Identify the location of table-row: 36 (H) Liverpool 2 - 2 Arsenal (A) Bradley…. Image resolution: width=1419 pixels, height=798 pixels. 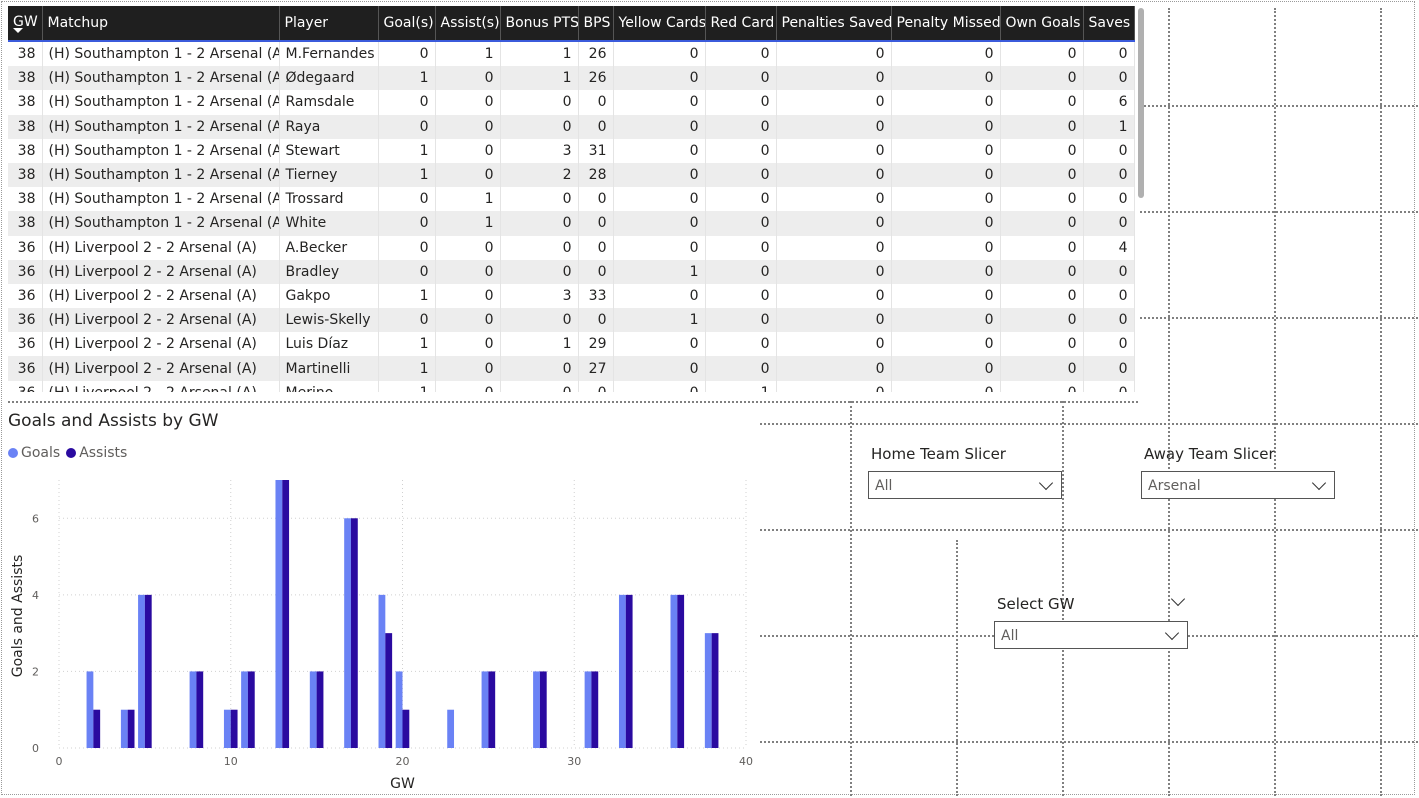
(571, 271).